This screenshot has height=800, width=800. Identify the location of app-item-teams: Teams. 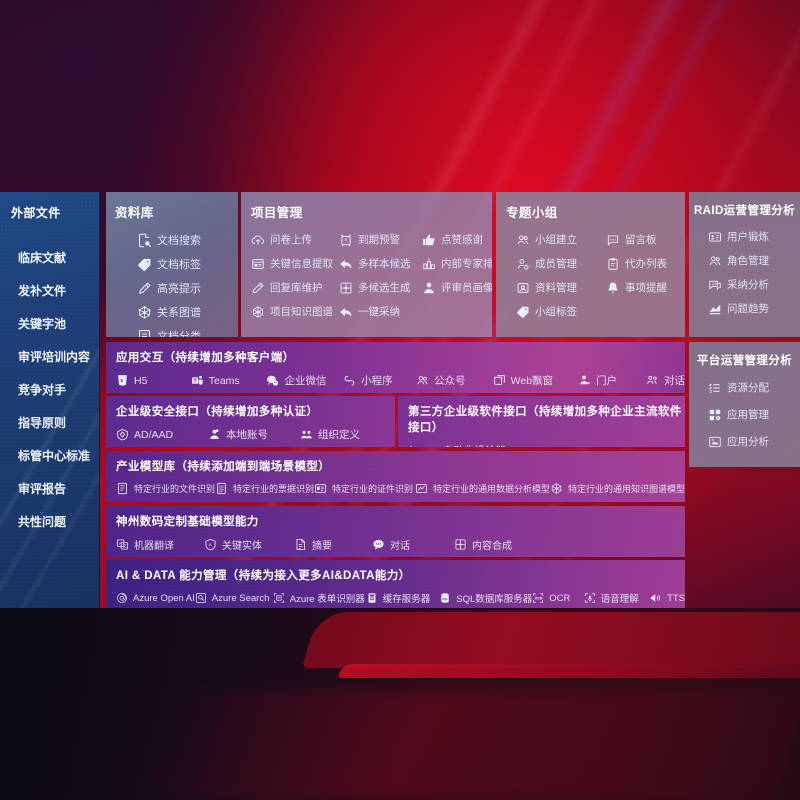
(229, 380).